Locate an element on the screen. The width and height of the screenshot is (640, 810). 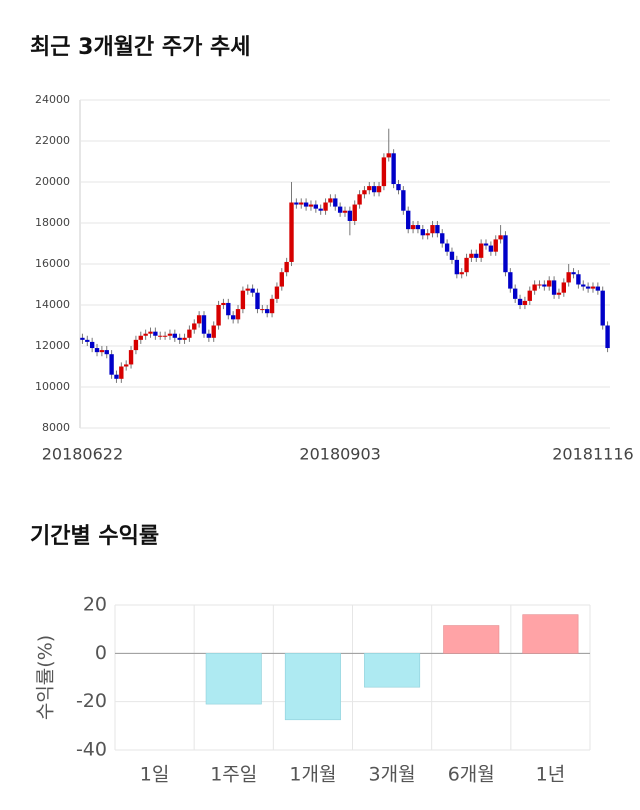
y-tick-label: 20000 is located at coordinates (52, 181).